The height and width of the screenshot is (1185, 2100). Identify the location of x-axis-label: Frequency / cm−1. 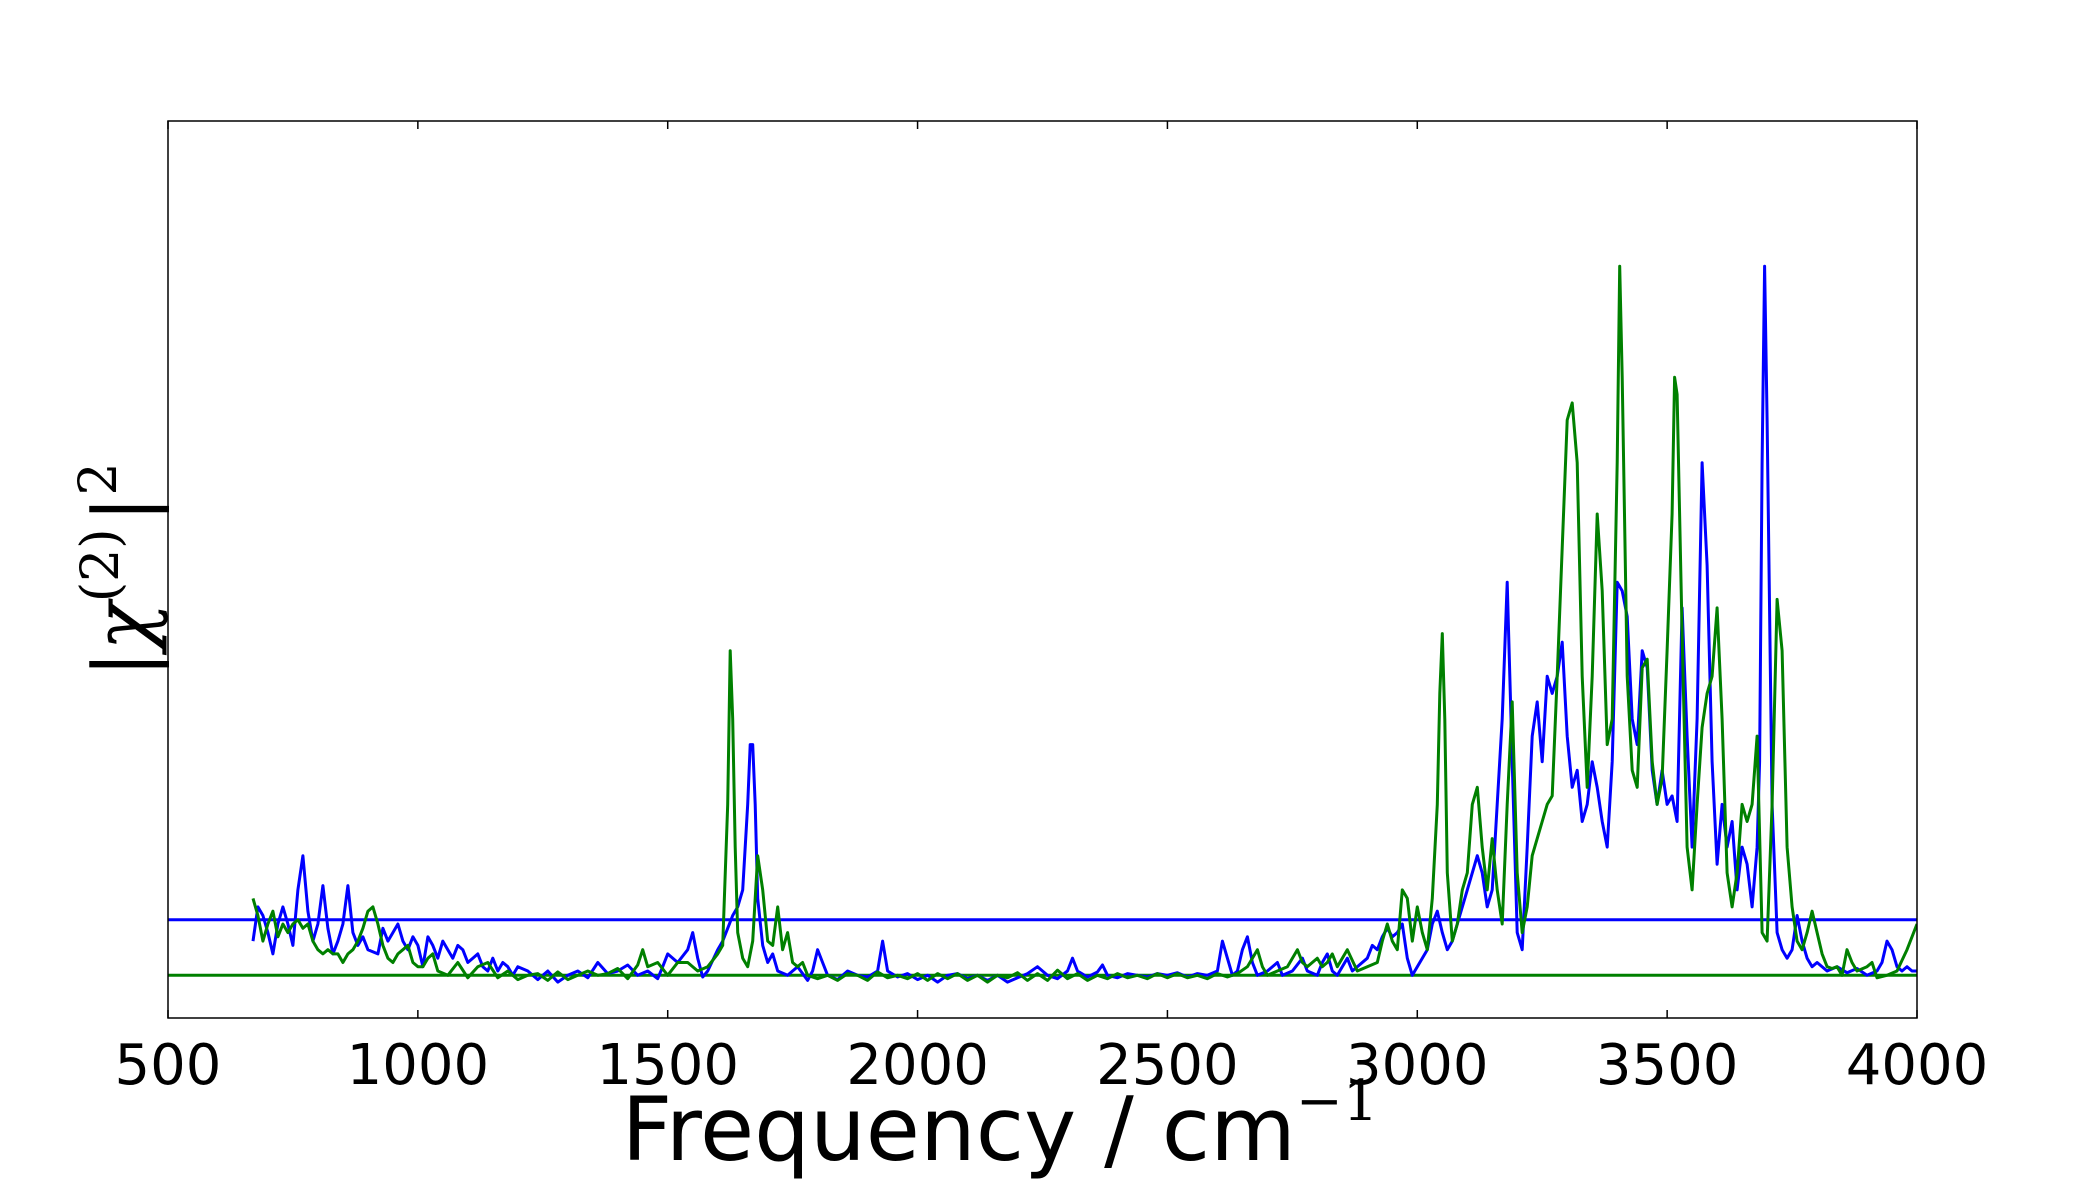
(1000, 1125).